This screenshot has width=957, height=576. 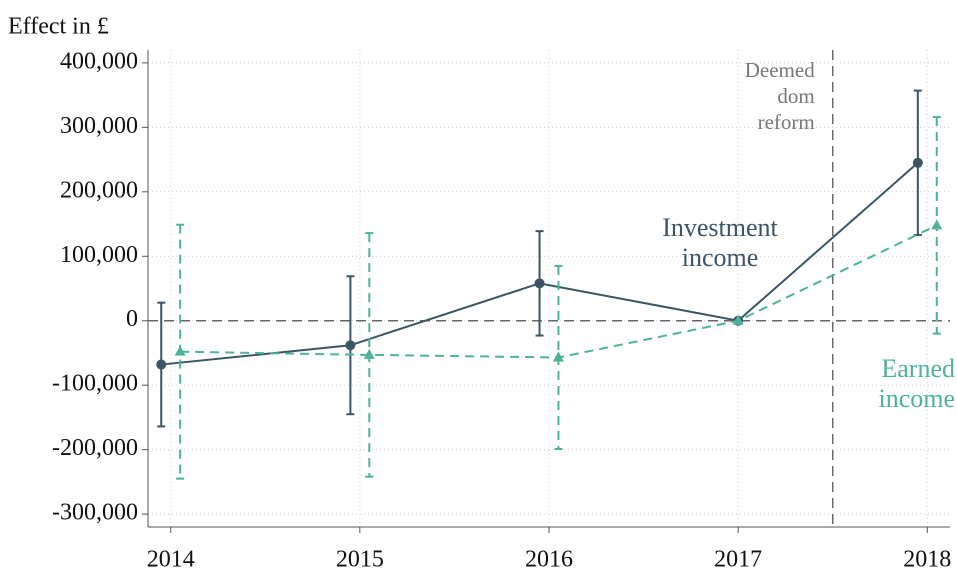 I want to click on x-tick-label: 2014, so click(x=171, y=560).